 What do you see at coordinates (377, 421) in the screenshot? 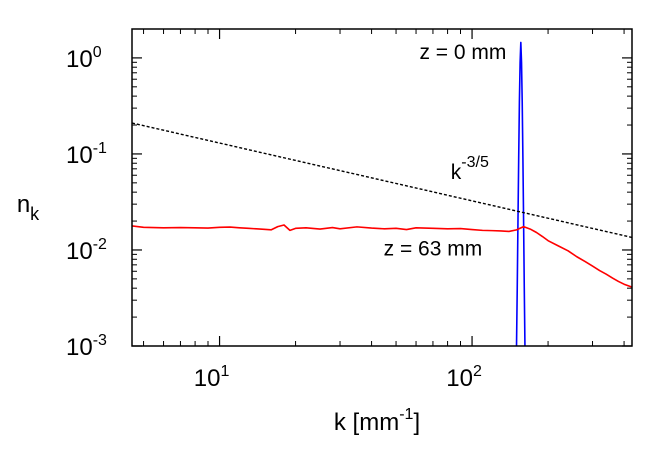
I see `x-axis-label: k [mm-1]` at bounding box center [377, 421].